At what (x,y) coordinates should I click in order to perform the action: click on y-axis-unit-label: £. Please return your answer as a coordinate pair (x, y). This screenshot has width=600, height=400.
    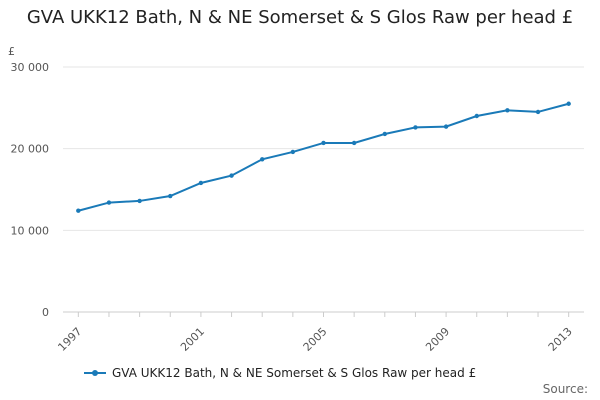
    Looking at the image, I should click on (11, 51).